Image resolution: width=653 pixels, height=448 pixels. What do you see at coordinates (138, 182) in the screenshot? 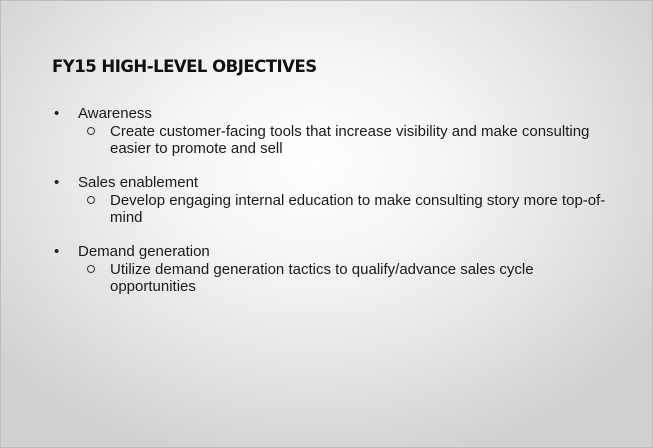
I see `objective-label: Sales enablement` at bounding box center [138, 182].